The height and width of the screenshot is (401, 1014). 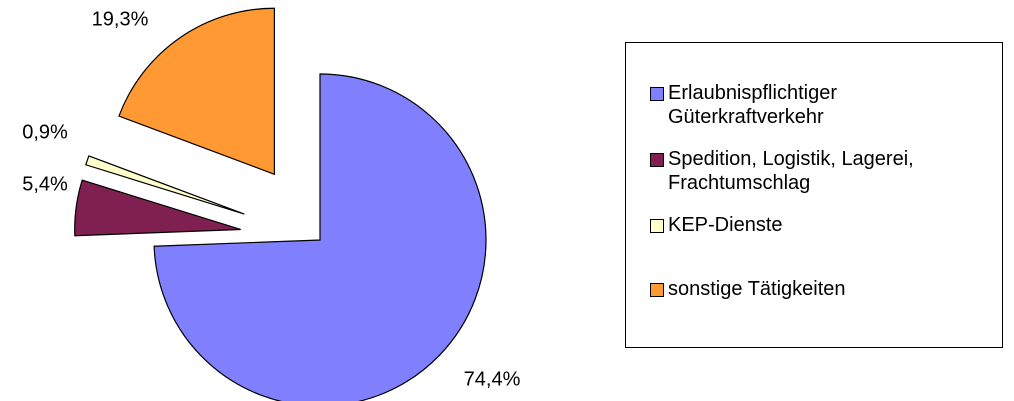 I want to click on legend-item: Erlaubnispflichtiger Güterkraftverkehr, so click(x=826, y=105).